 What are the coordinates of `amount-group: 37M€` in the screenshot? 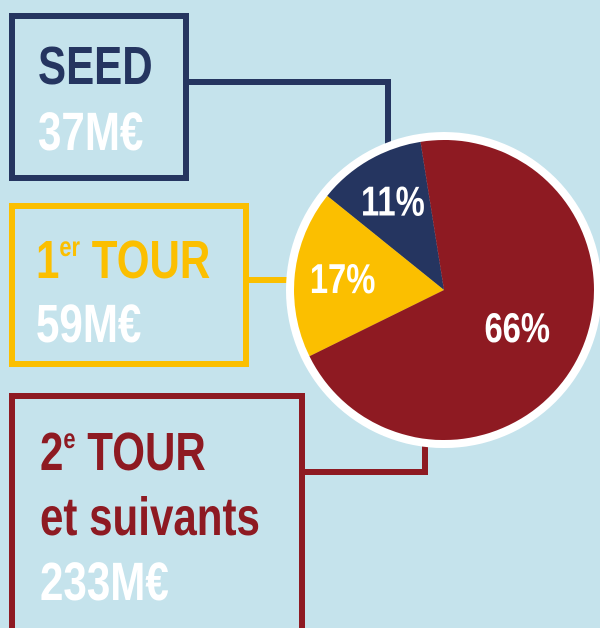 It's located at (90, 132).